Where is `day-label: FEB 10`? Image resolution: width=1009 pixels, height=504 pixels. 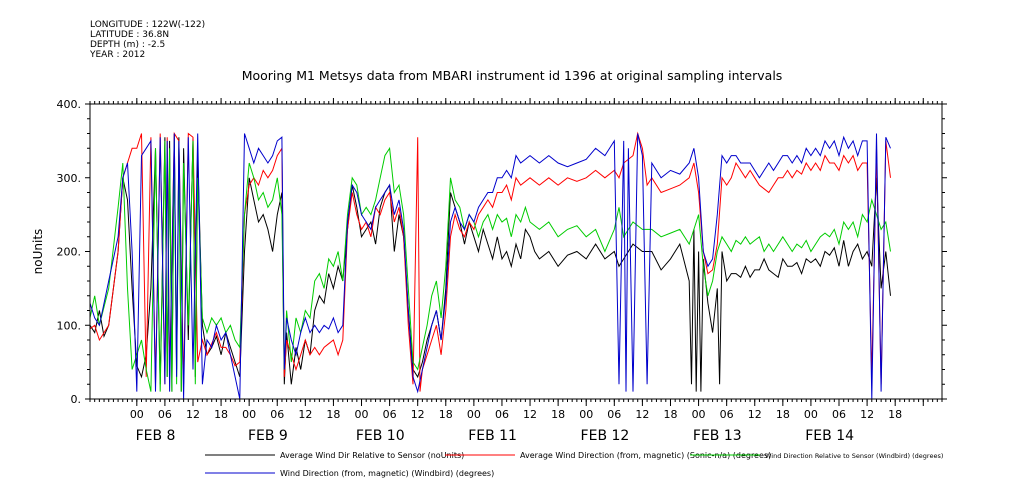
day-label: FEB 10 is located at coordinates (380, 436).